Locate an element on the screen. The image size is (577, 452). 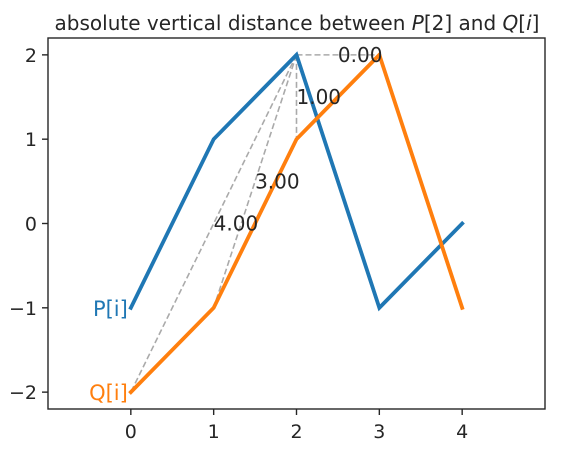
title-part: [ is located at coordinates (522, 23).